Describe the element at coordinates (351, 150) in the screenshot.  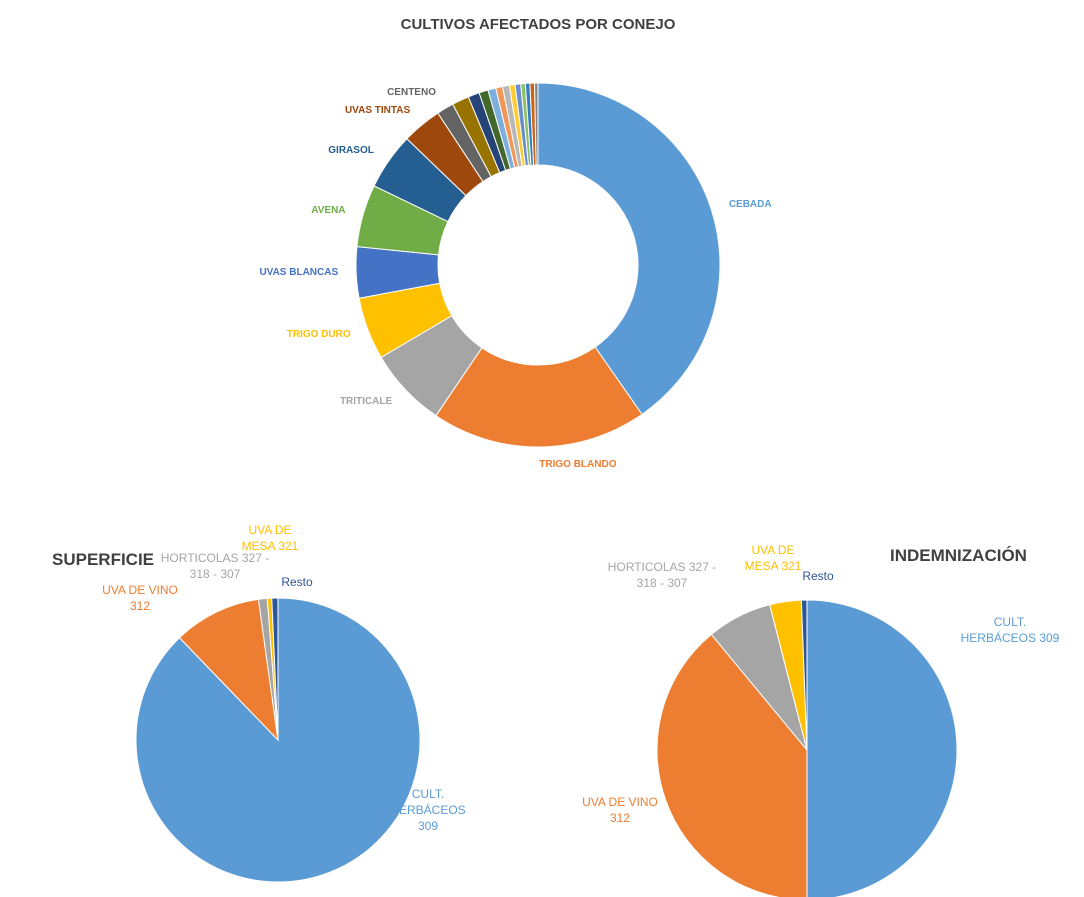
I see `slice-label: GIRASOL` at that location.